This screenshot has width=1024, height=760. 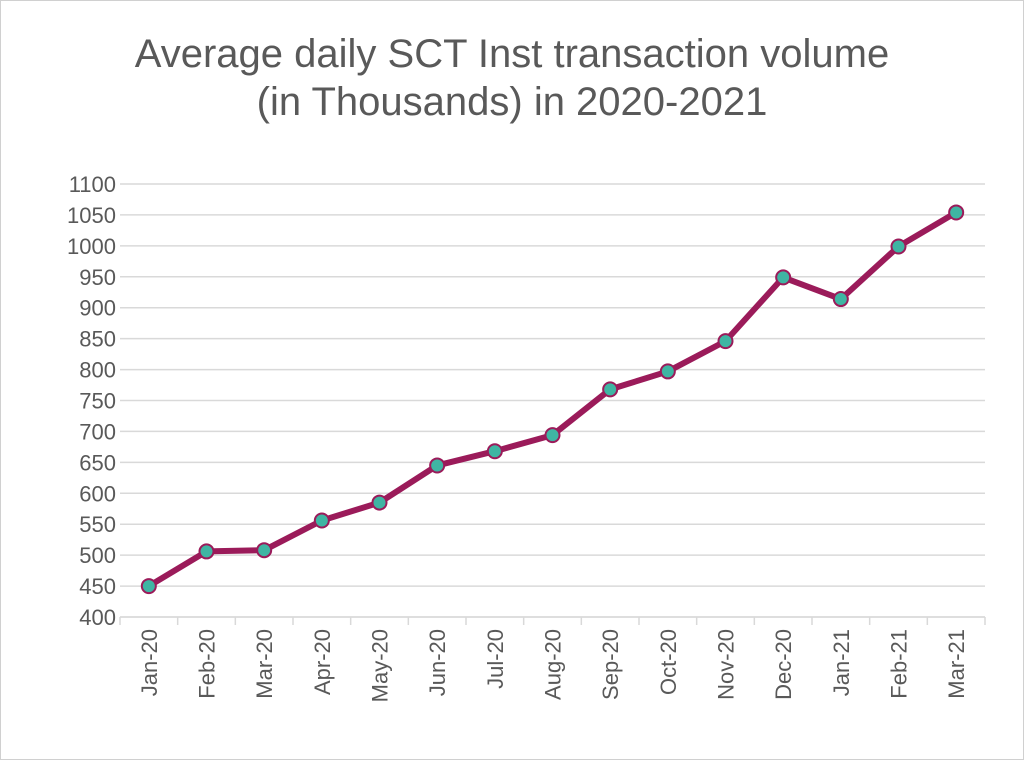 What do you see at coordinates (783, 664) in the screenshot?
I see `x-tick-label: Dec-20` at bounding box center [783, 664].